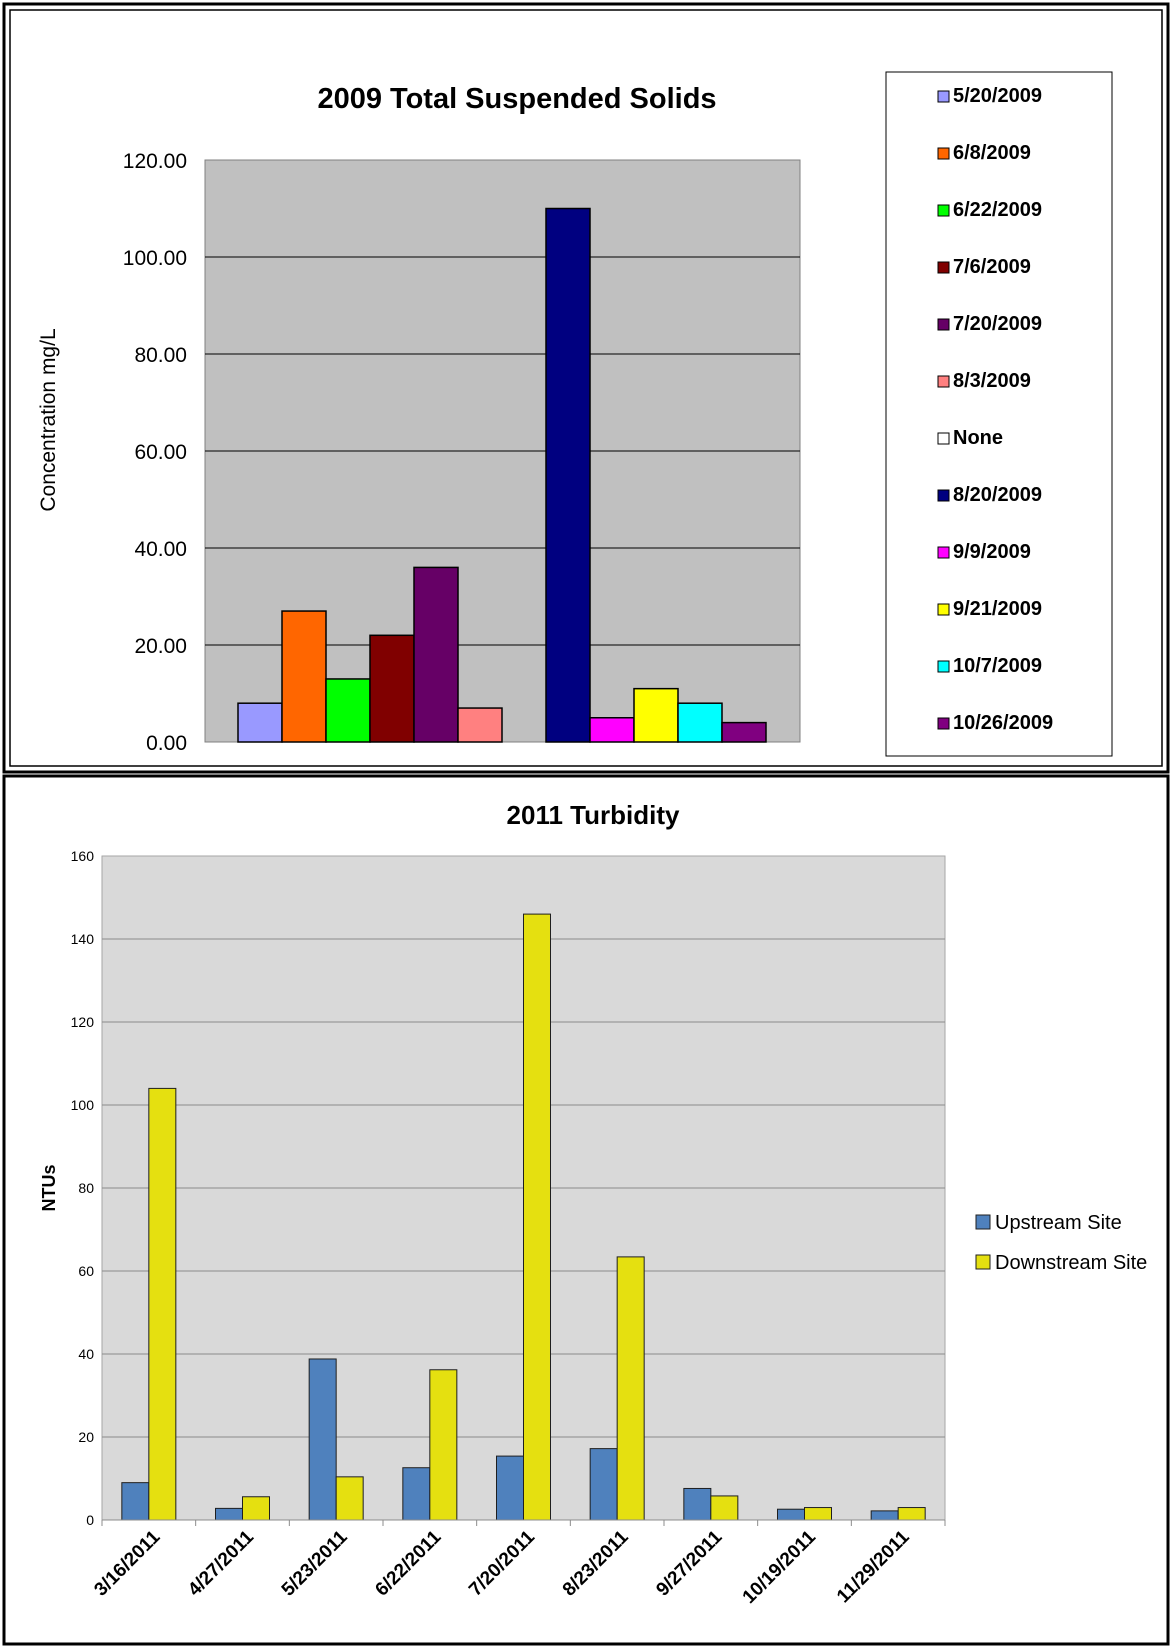 The width and height of the screenshot is (1172, 1648). I want to click on legend-label: 10/26/2009, so click(1003, 723).